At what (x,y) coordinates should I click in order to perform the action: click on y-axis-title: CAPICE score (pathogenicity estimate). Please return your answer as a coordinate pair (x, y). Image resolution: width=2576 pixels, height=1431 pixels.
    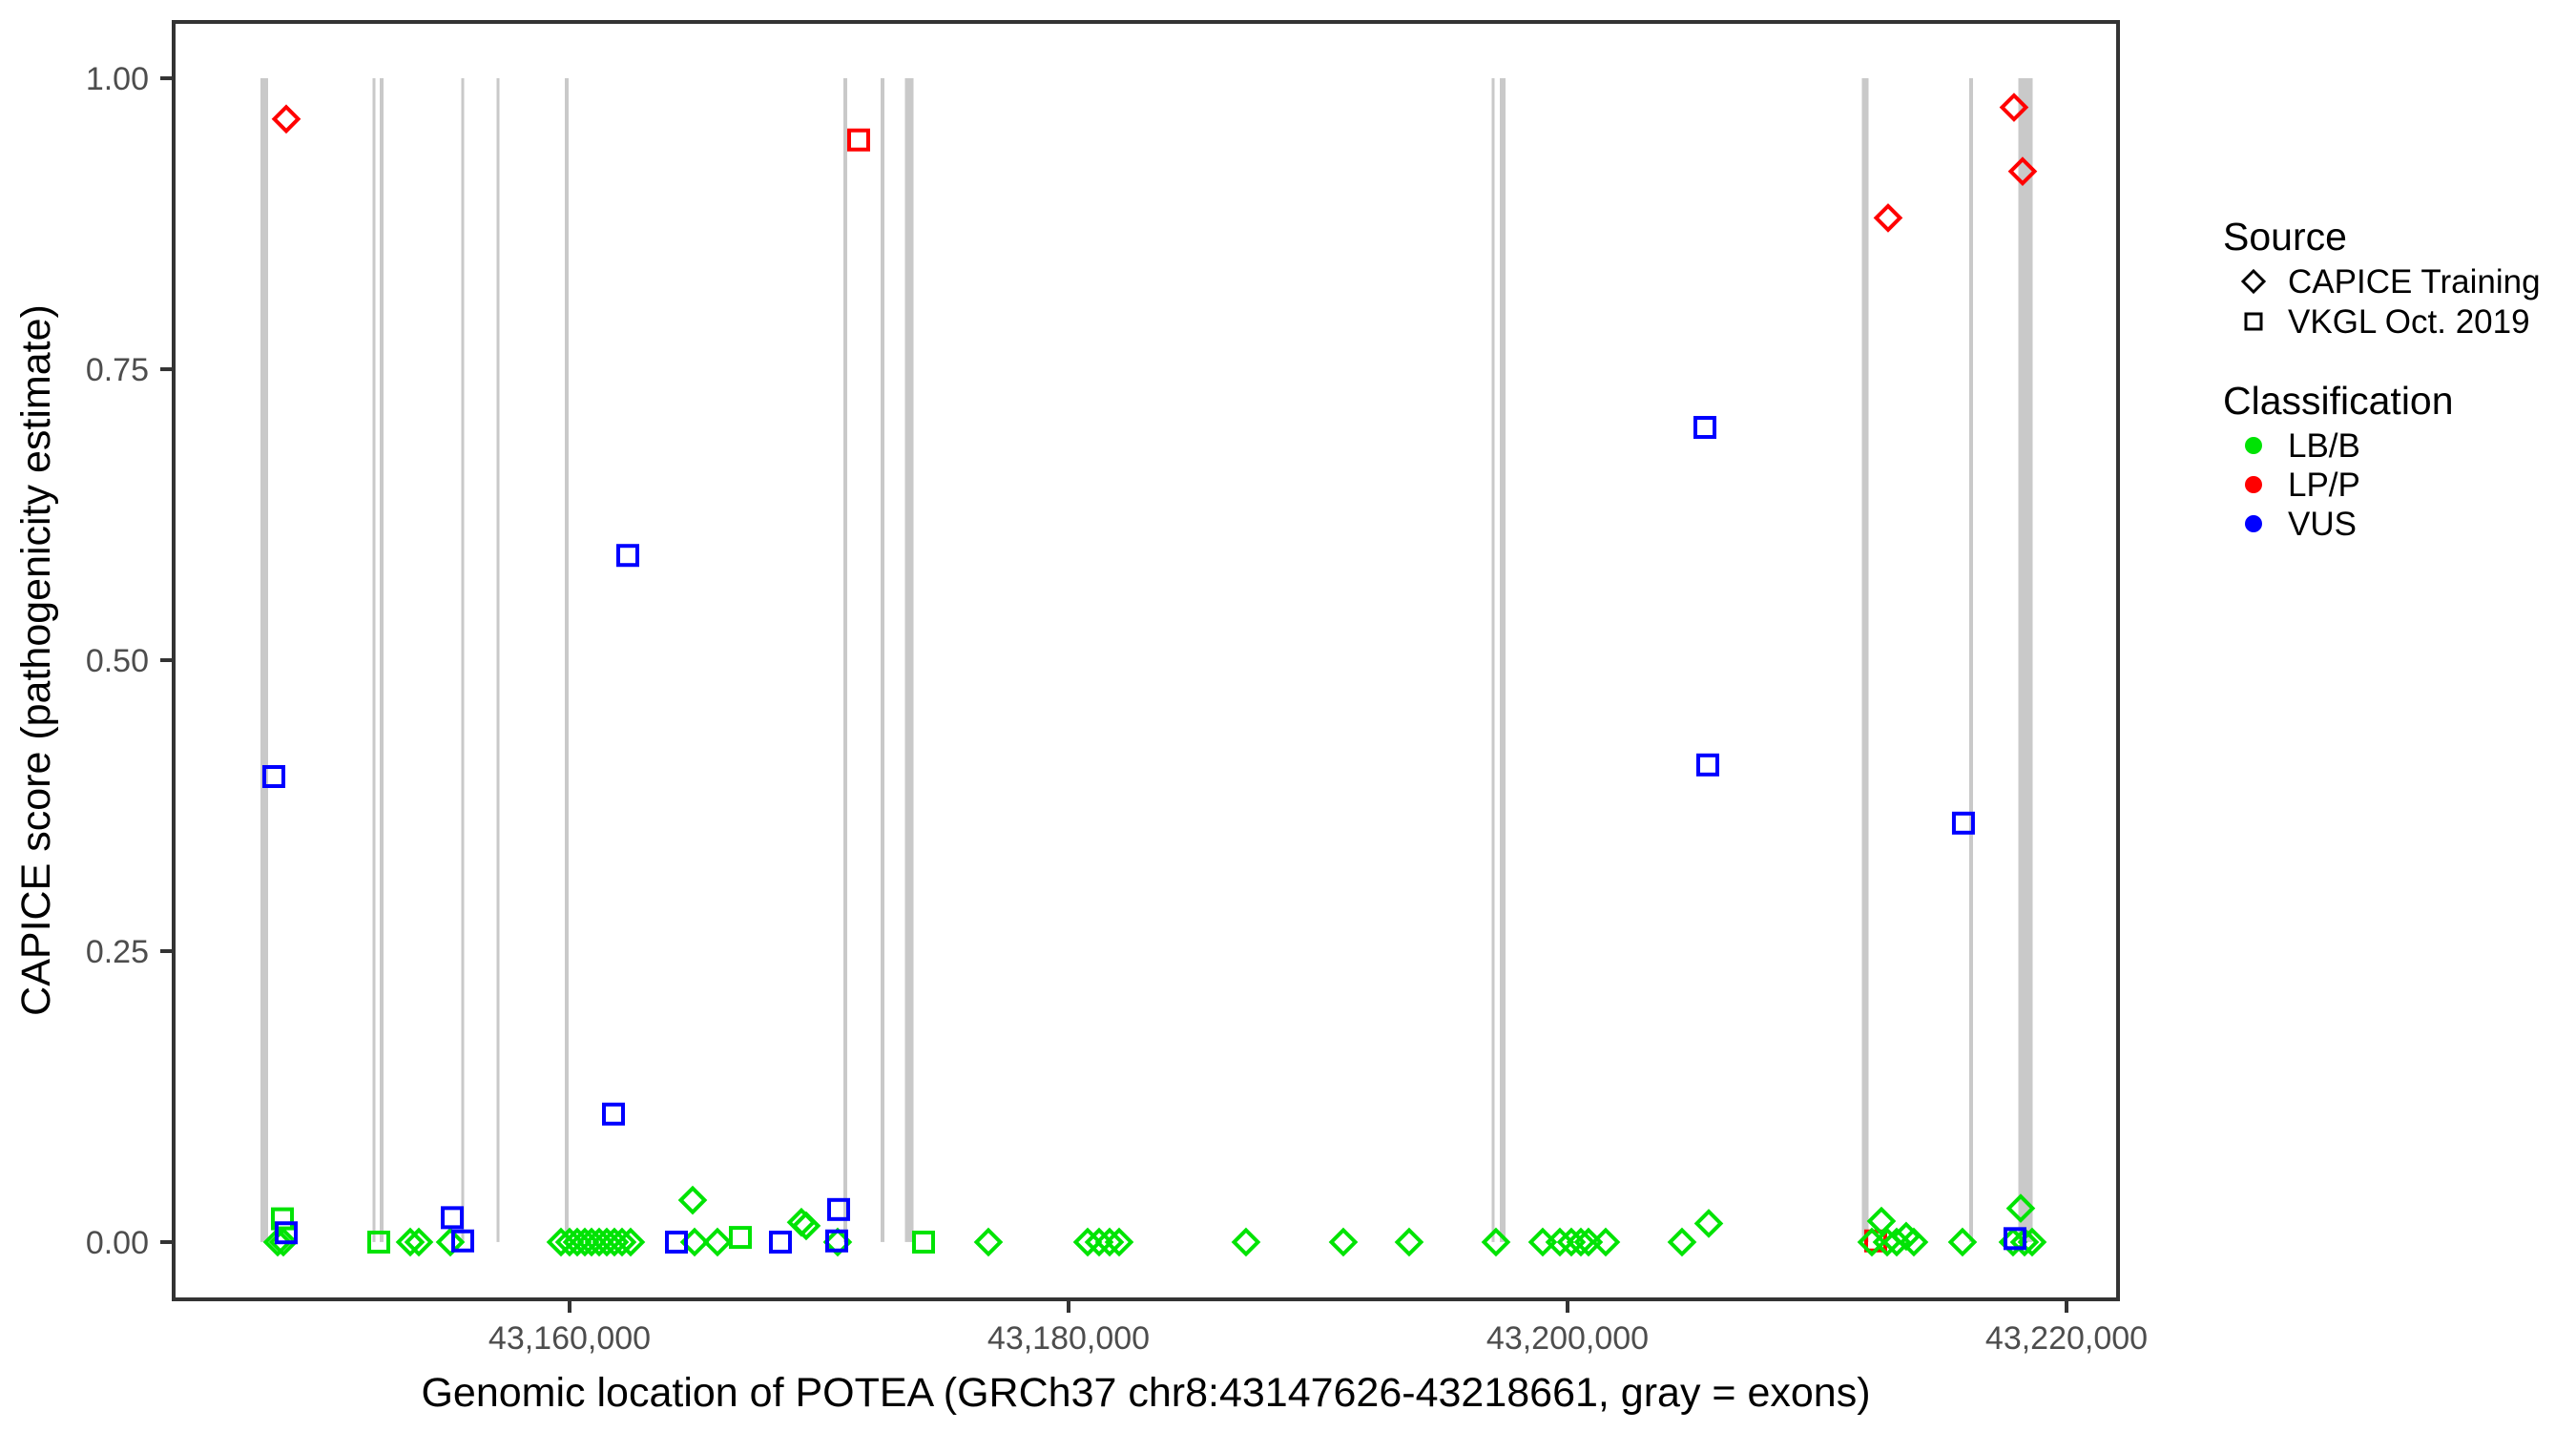
    Looking at the image, I should click on (36, 660).